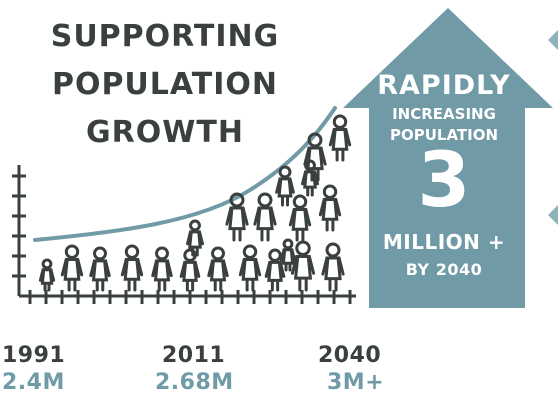 The height and width of the screenshot is (400, 558). Describe the element at coordinates (444, 269) in the screenshot. I see `arrow-by-year: BY 2040` at that location.